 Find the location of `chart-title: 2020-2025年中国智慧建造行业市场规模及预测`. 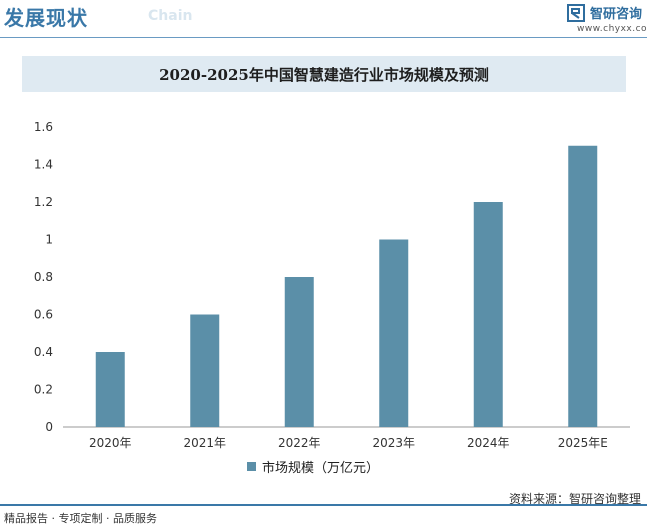

chart-title: 2020-2025年中国智慧建造行业市场规模及预测 is located at coordinates (324, 74).